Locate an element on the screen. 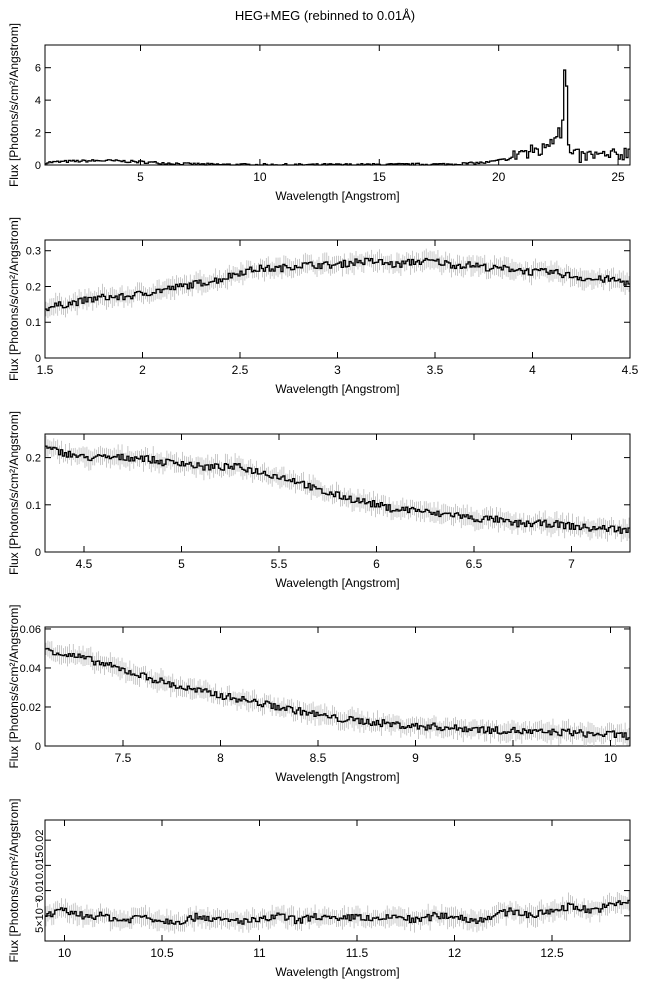 The image size is (650, 991). y-tick-label: 0.06 is located at coordinates (30, 630).